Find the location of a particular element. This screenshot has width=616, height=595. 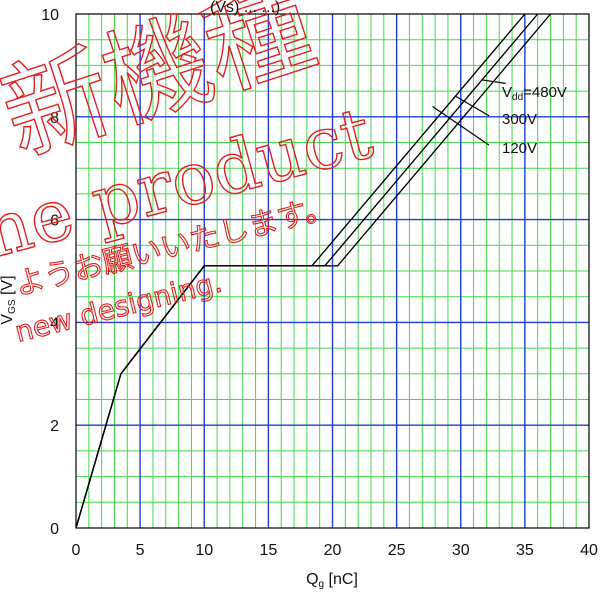

x-axis-title-sub: g is located at coordinates (322, 584).